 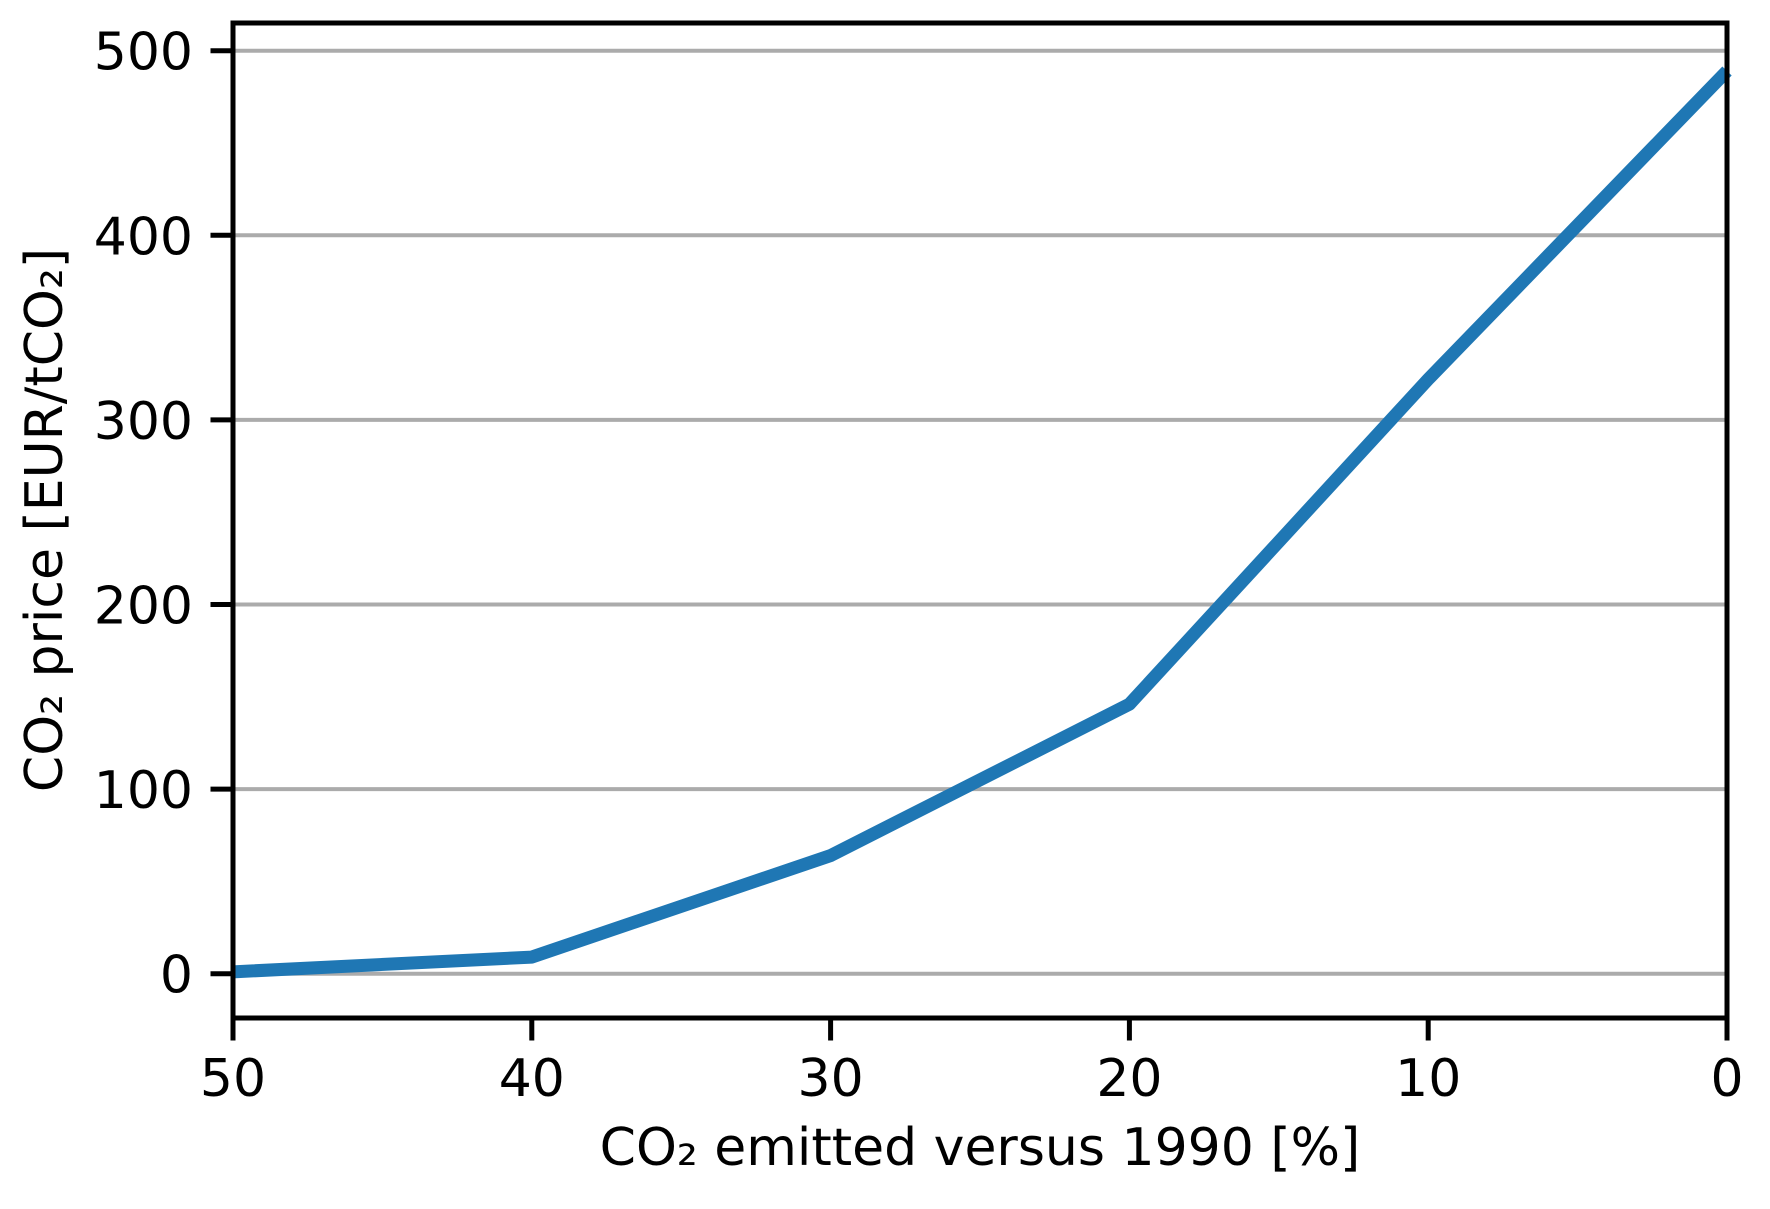 What do you see at coordinates (143, 791) in the screenshot?
I see `y-tick-label-100: 100` at bounding box center [143, 791].